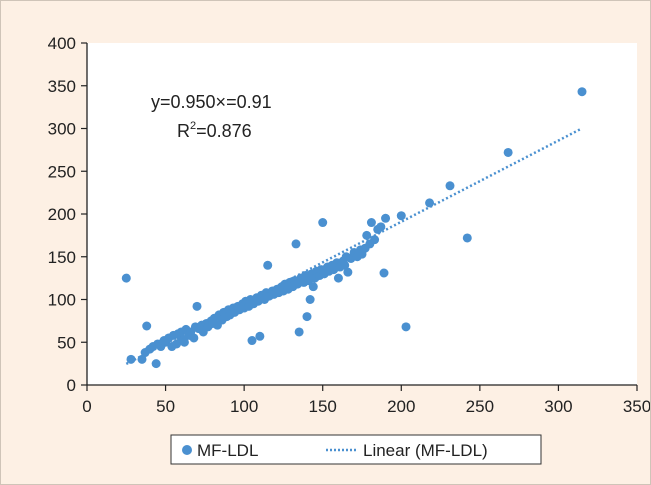  I want to click on r2-label: R2=0.876, so click(214, 130).